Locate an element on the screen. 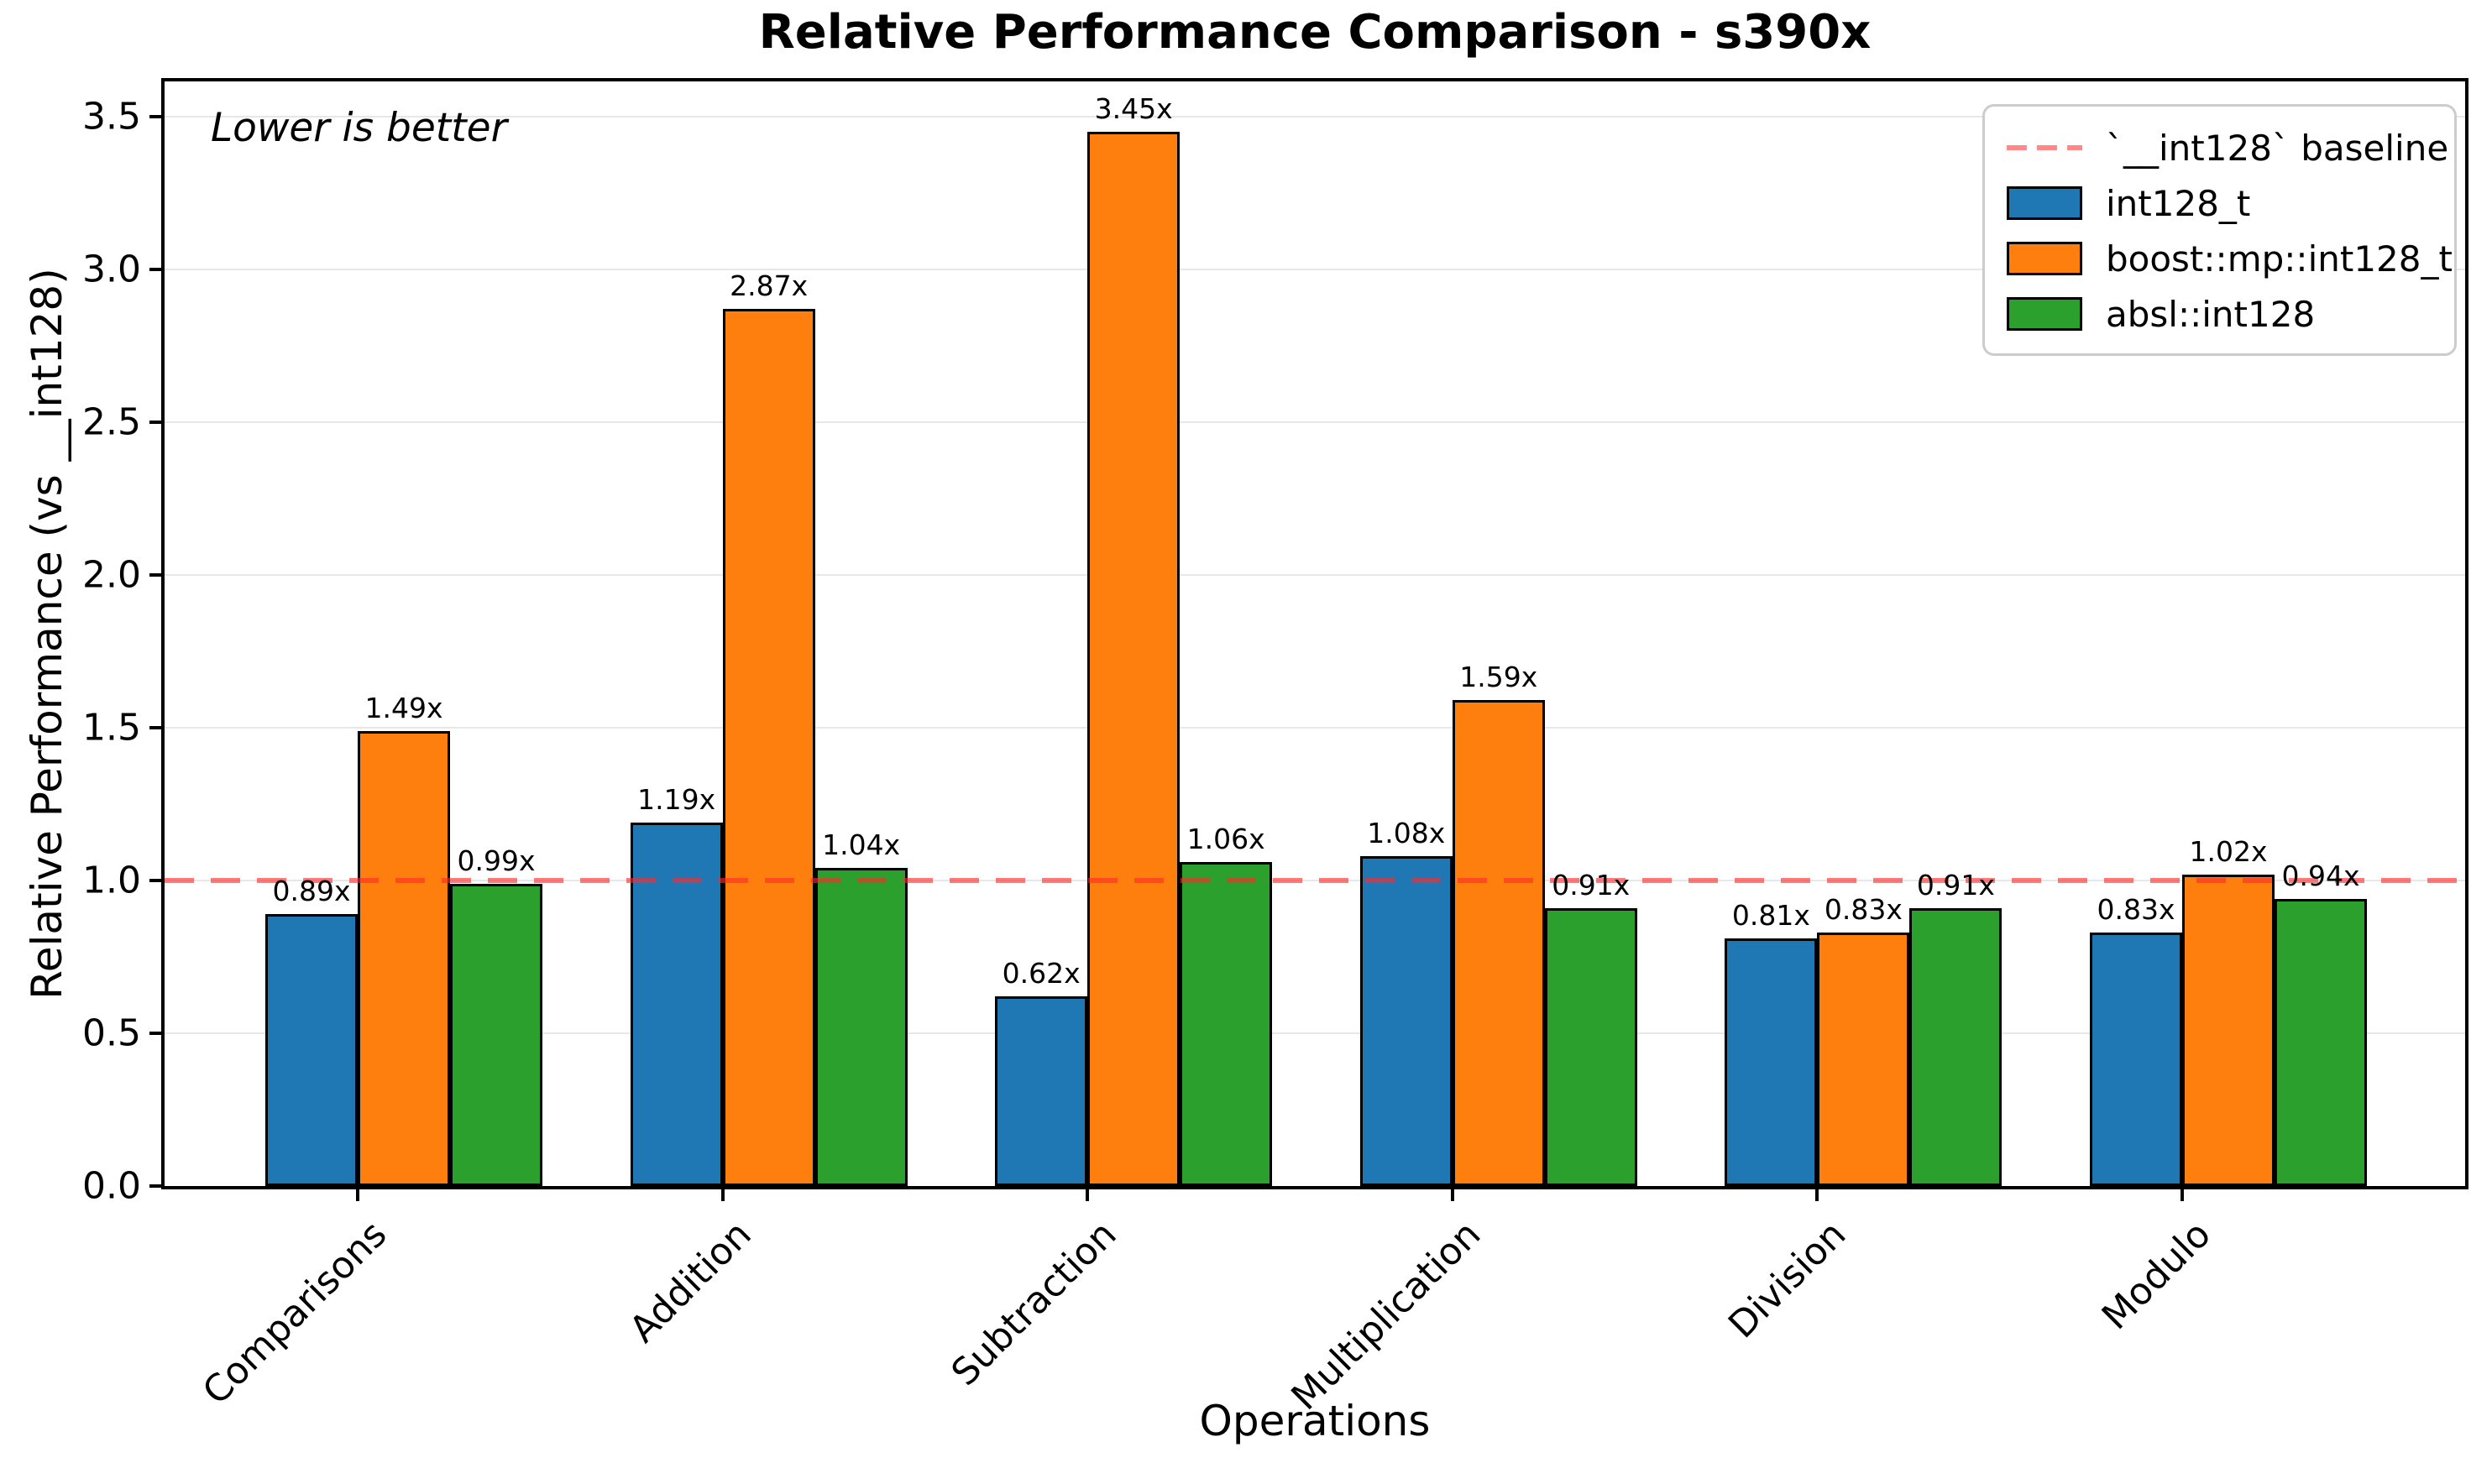  y-tick-label: 2.5 is located at coordinates (112, 422).